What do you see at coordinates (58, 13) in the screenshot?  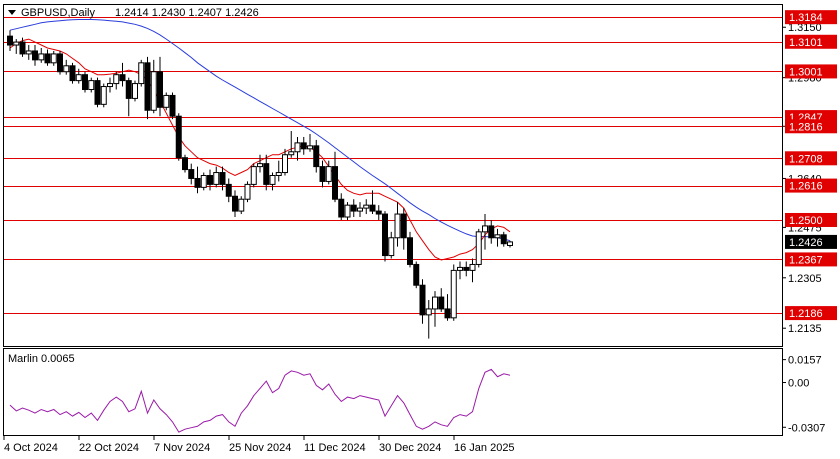 I see `chart-symbol-title: GBPUSD,Daily` at bounding box center [58, 13].